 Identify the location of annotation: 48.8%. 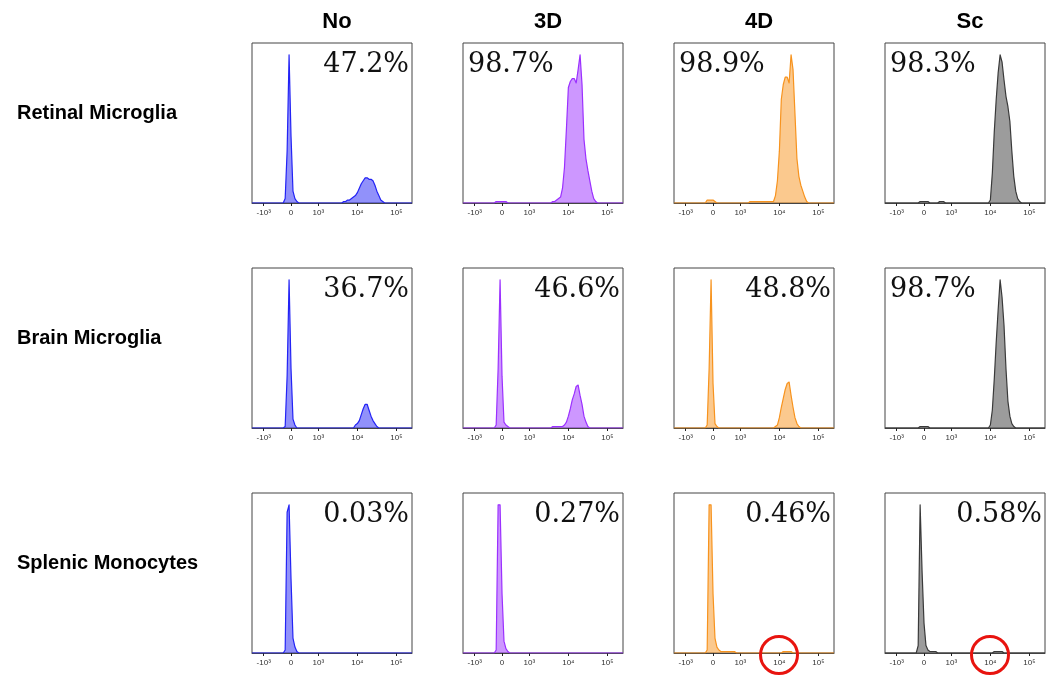
(788, 287).